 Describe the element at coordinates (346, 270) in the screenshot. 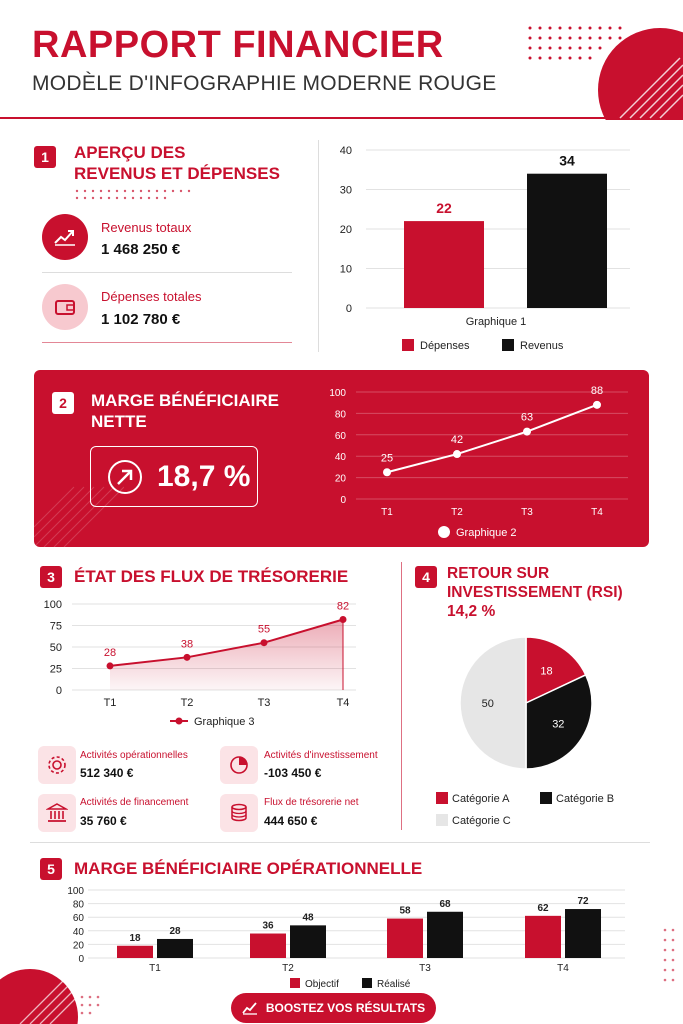

I see `y-tick-label: 10` at that location.